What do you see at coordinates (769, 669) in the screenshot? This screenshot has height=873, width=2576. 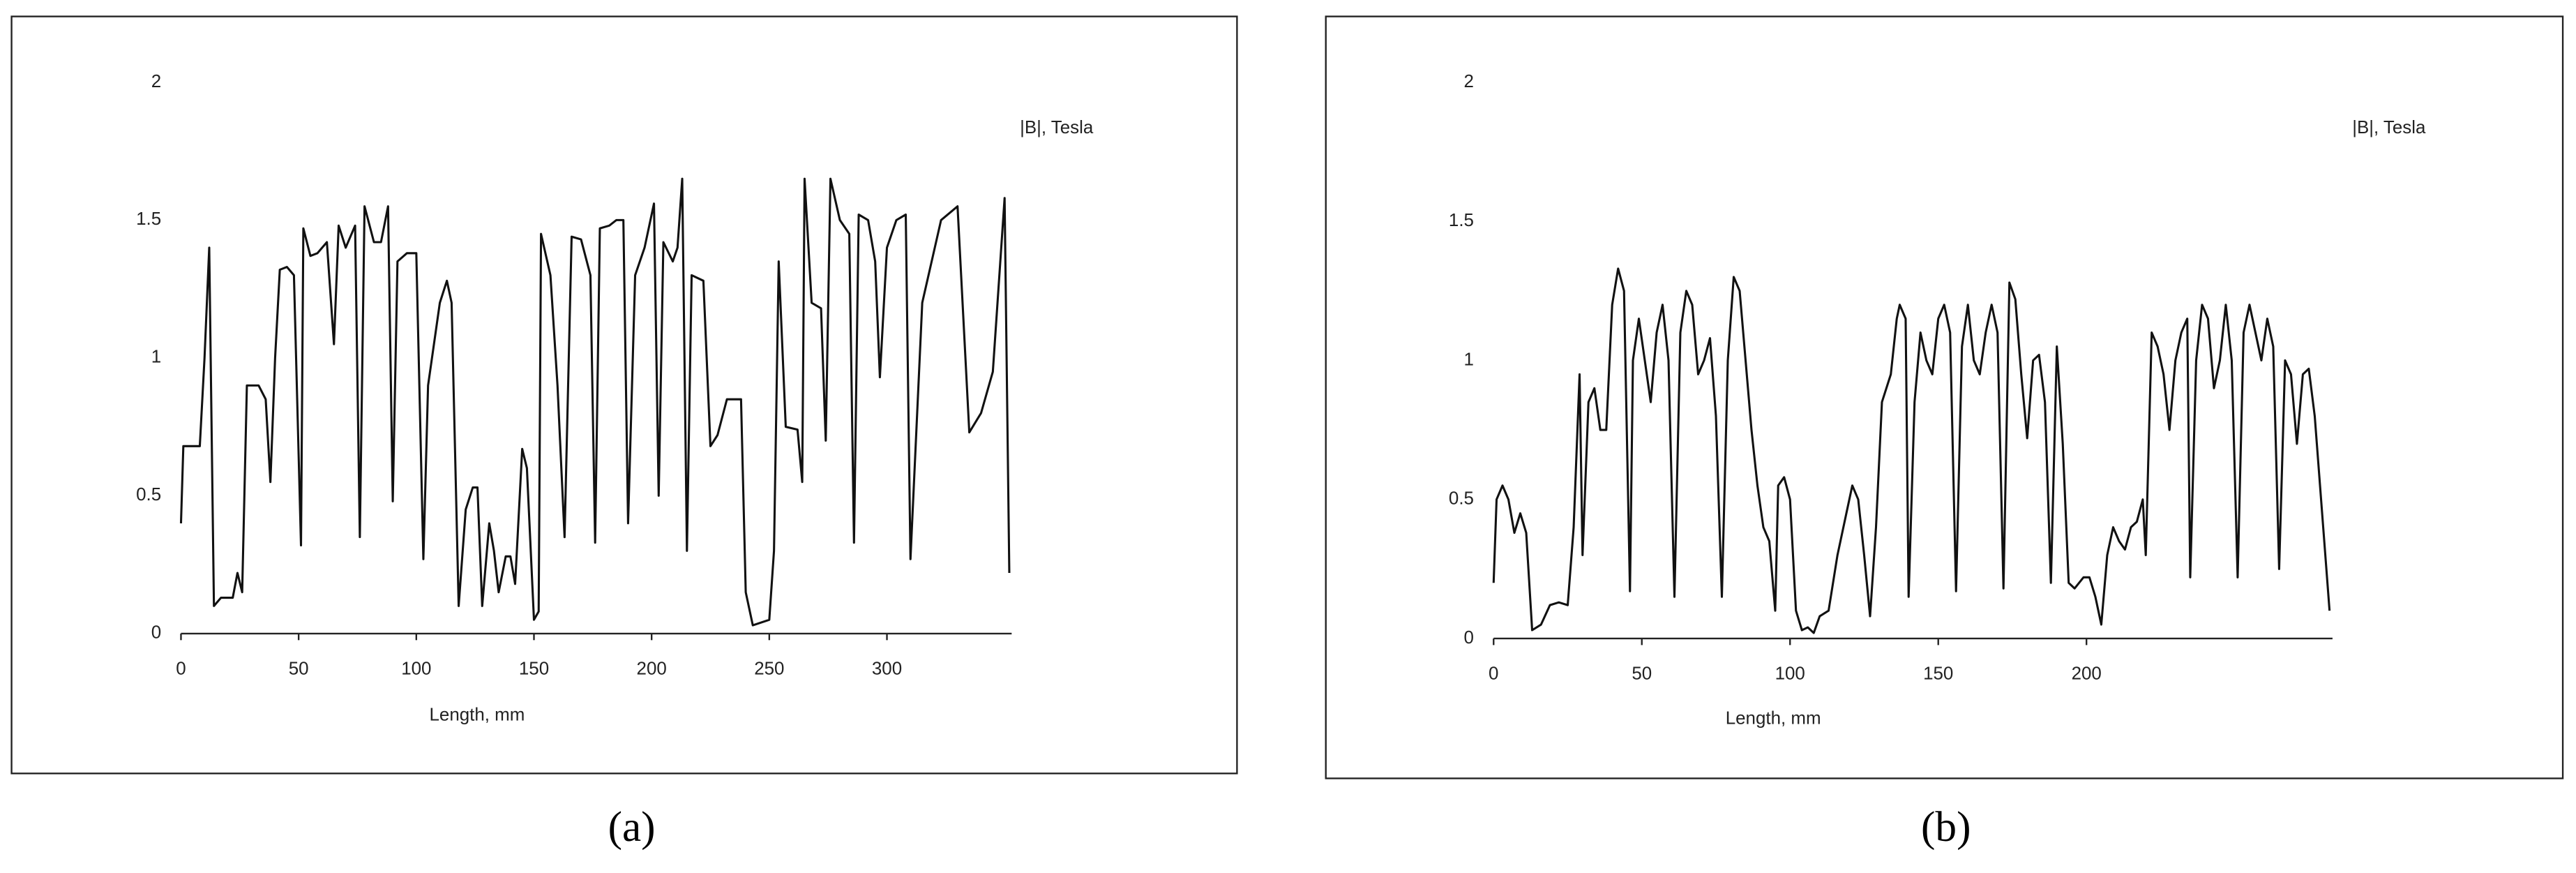 I see `x-tick-label: 250` at bounding box center [769, 669].